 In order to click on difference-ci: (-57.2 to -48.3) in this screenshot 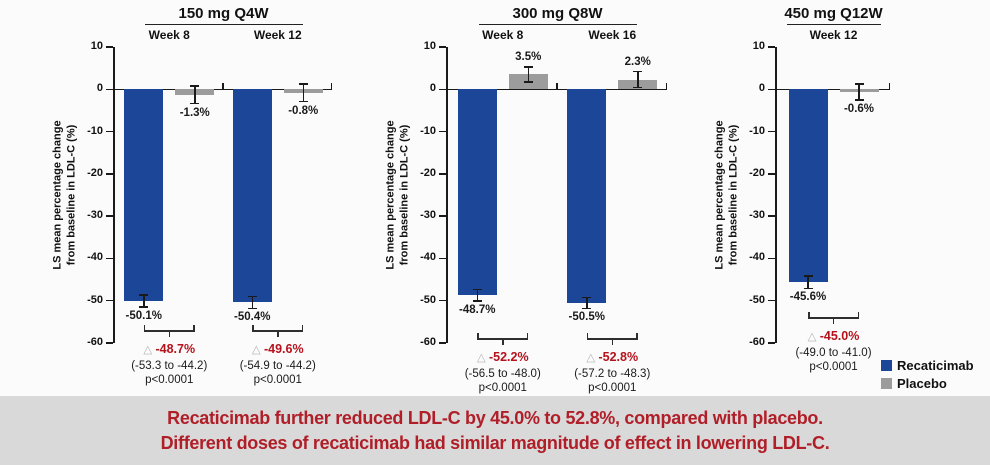, I will do `click(612, 374)`.